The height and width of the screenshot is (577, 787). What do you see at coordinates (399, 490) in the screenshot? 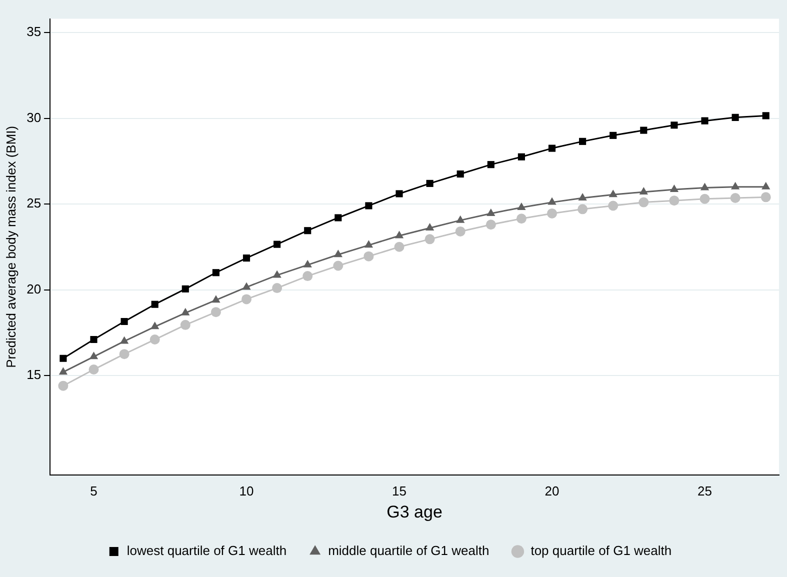
I see `x-tick-label: 15` at bounding box center [399, 490].